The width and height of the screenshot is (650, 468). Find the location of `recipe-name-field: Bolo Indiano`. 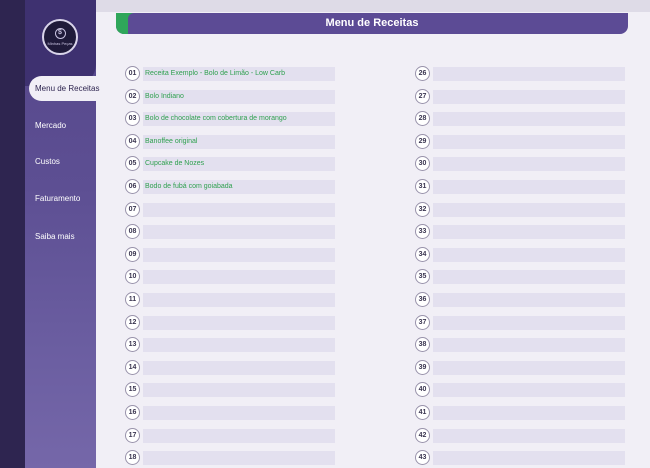

recipe-name-field: Bolo Indiano is located at coordinates (239, 96).